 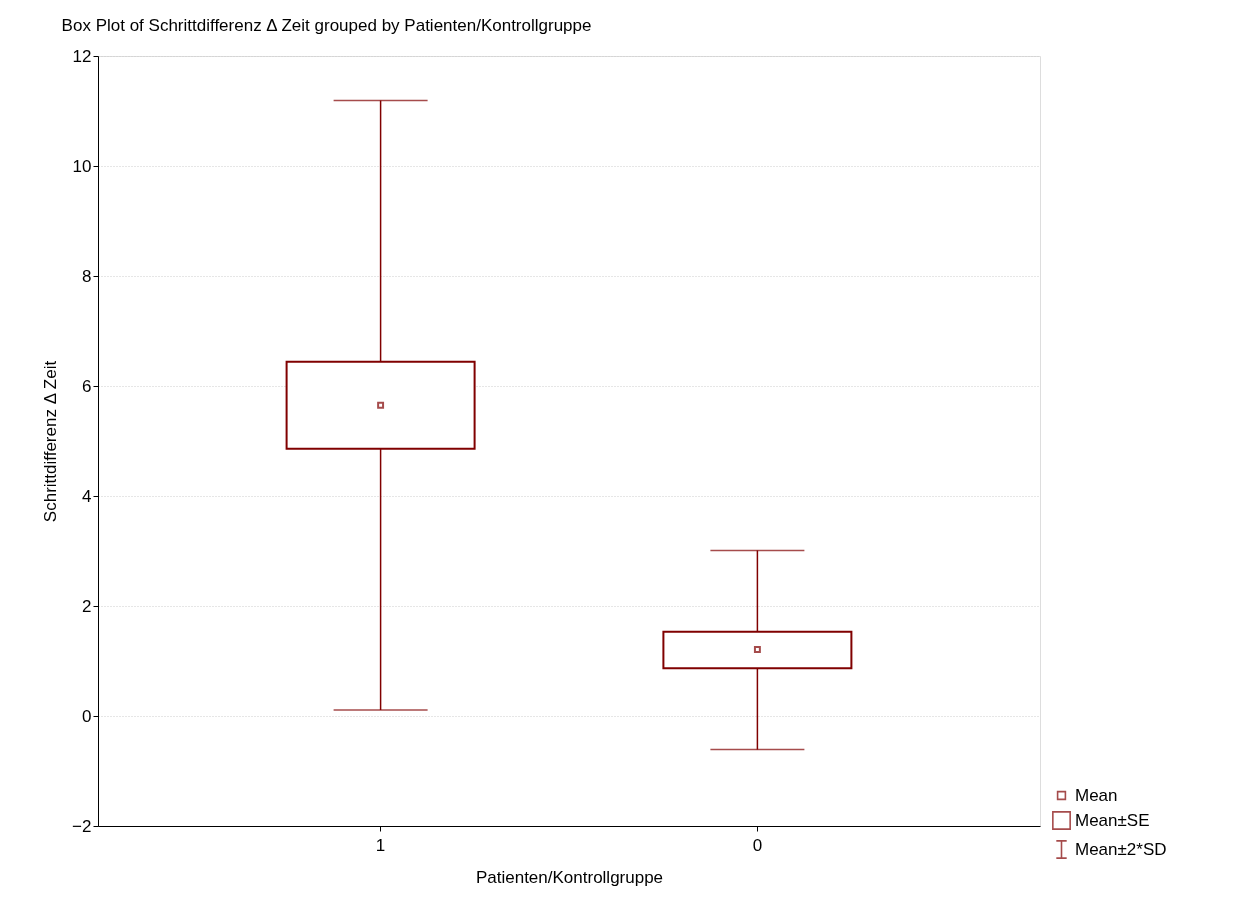 I want to click on y-tick-label: 12, so click(x=82, y=56).